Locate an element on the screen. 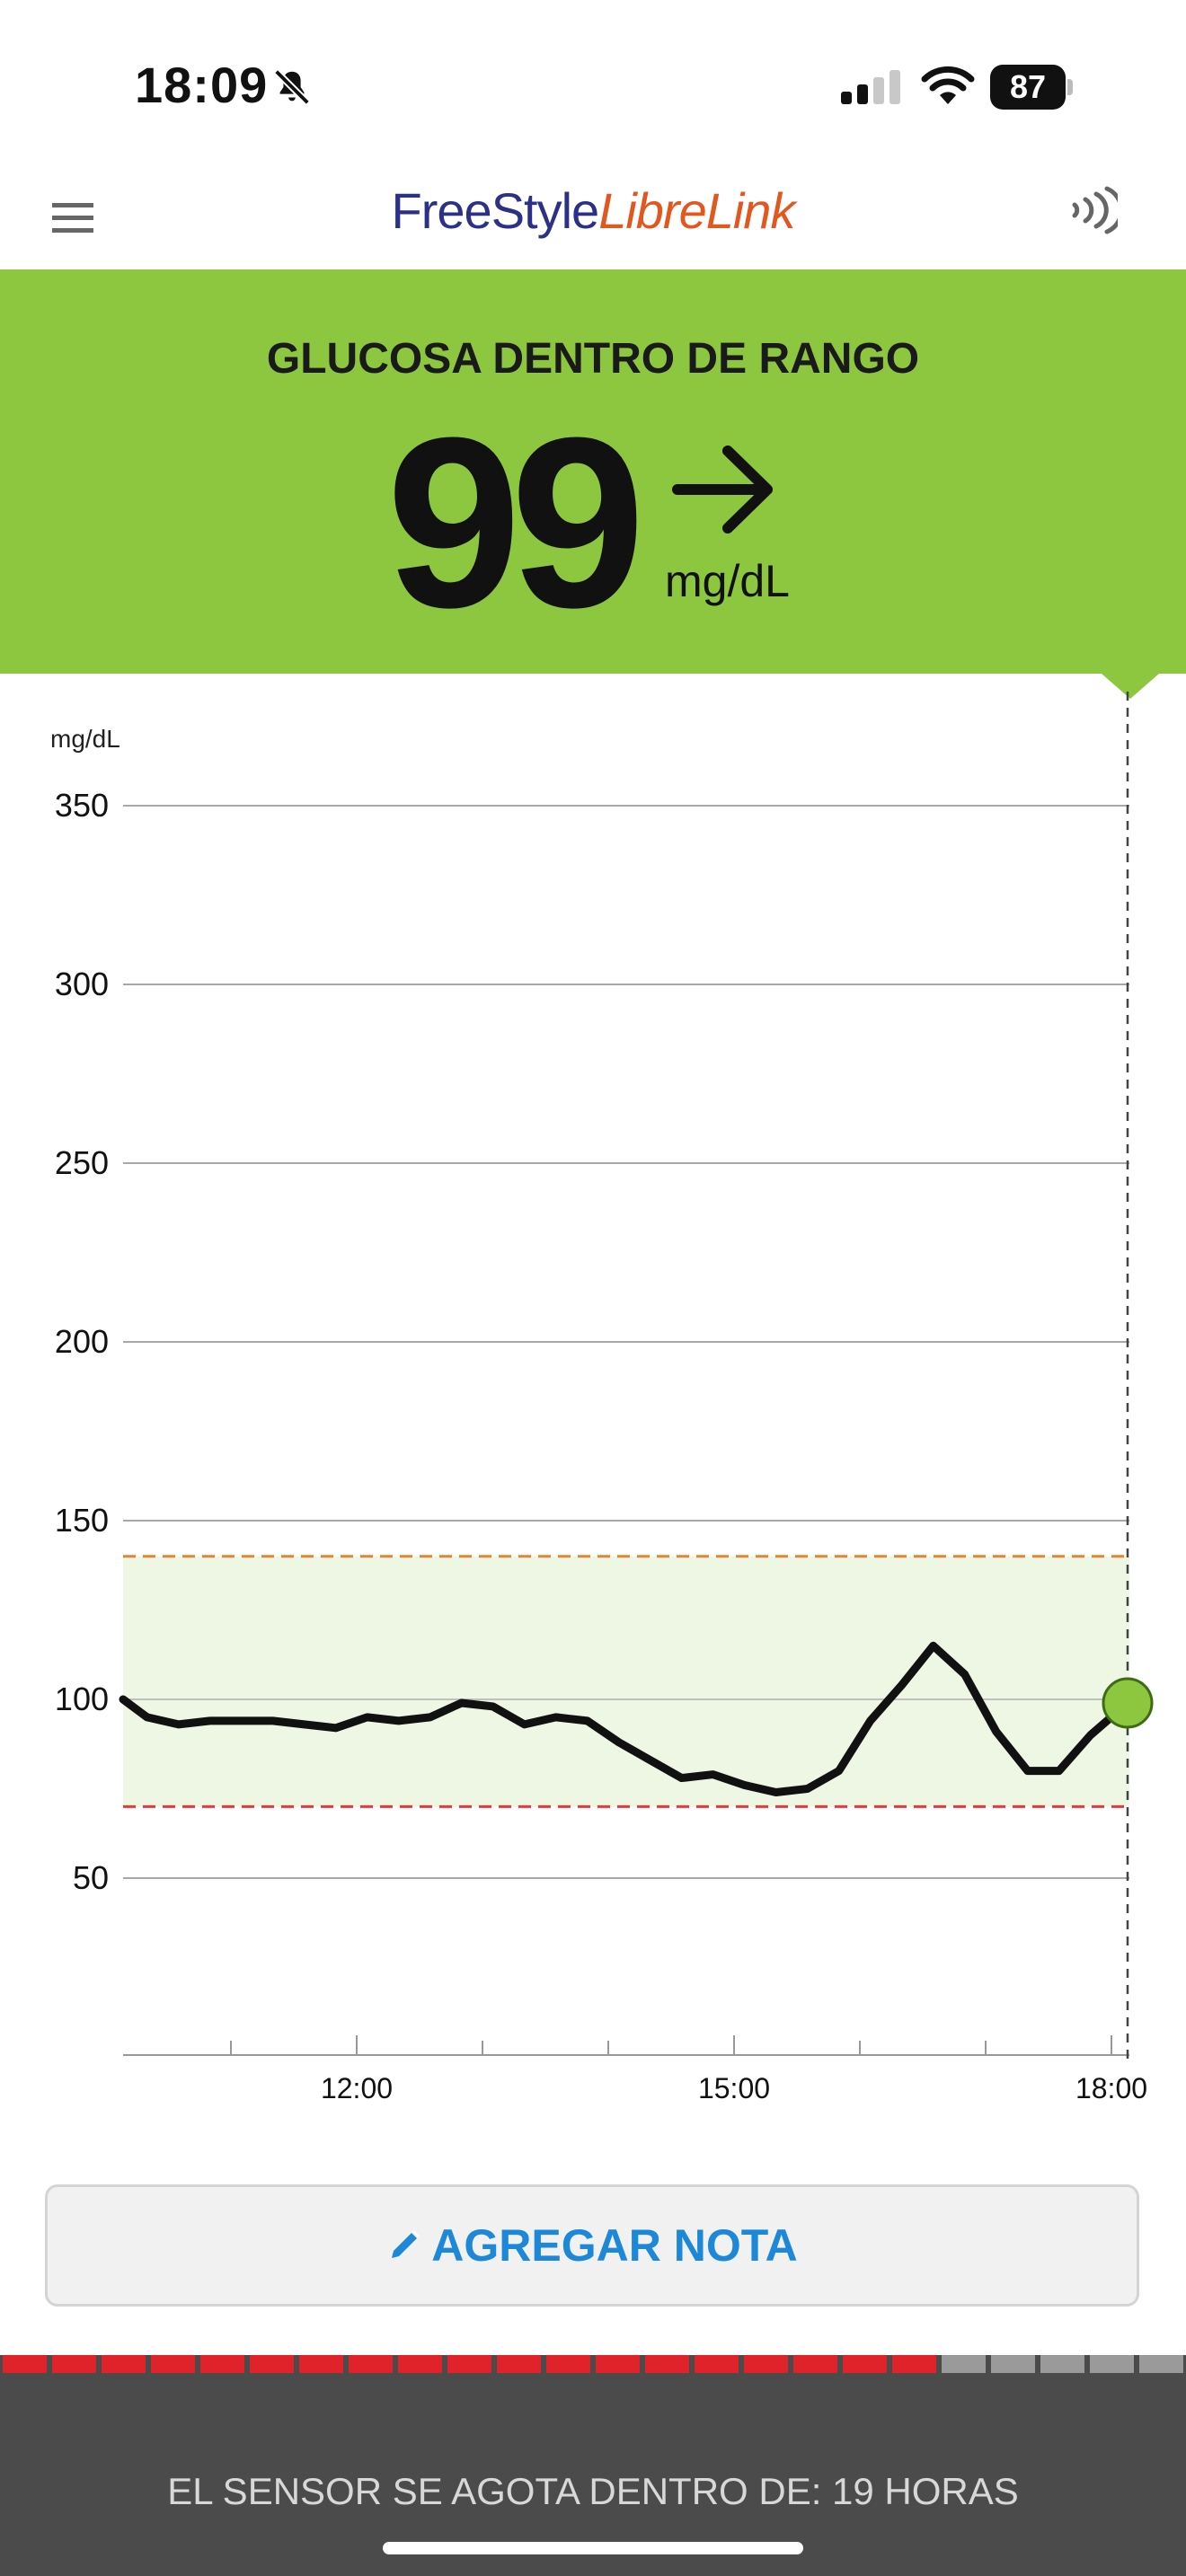  banner-pointer is located at coordinates (1130, 686).